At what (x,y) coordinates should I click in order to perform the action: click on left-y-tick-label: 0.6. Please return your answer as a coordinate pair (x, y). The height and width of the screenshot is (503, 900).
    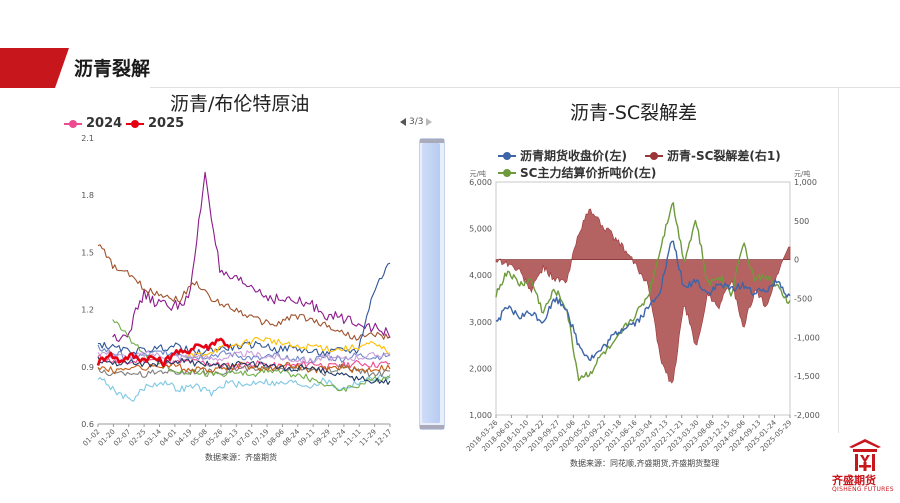
    Looking at the image, I should click on (87, 424).